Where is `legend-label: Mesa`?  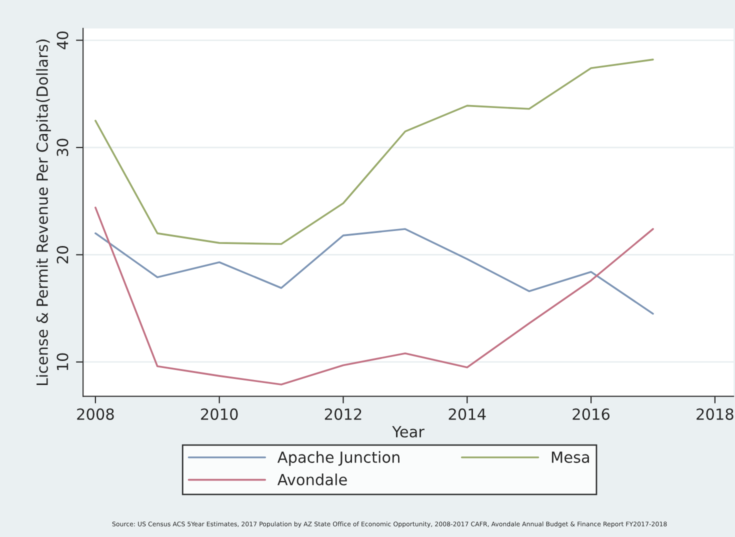
legend-label: Mesa is located at coordinates (570, 457).